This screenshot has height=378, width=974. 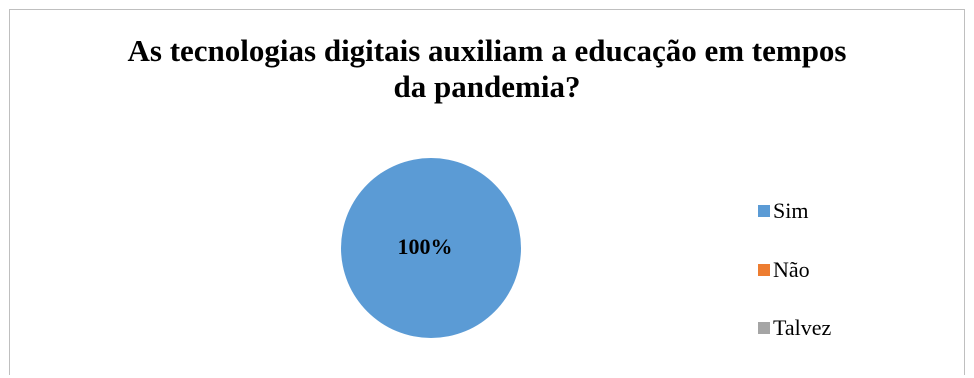 What do you see at coordinates (764, 270) in the screenshot?
I see `legend-swatch-nao` at bounding box center [764, 270].